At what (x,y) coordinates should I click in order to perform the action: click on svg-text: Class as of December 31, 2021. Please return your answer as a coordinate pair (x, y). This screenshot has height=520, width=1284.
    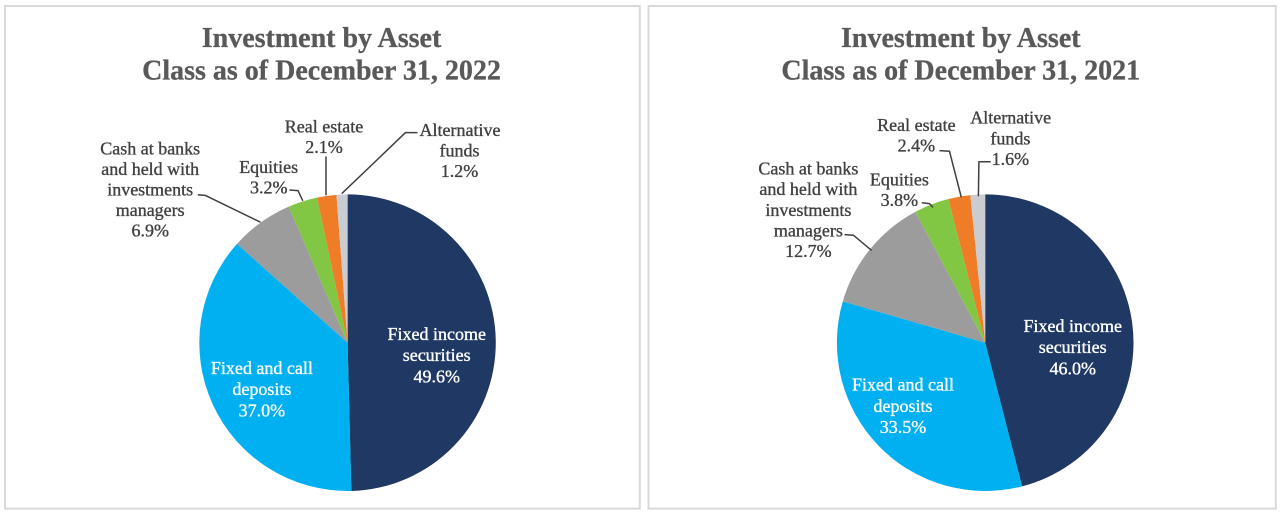
    Looking at the image, I should click on (960, 70).